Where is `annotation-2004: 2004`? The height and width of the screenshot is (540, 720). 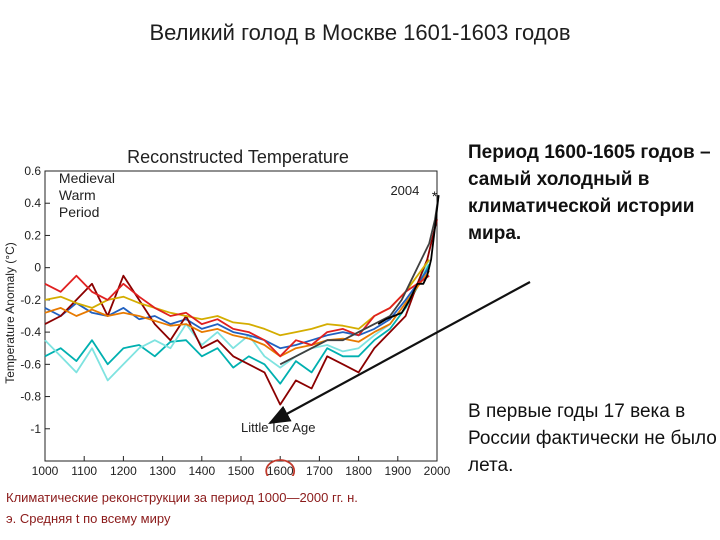 annotation-2004: 2004 is located at coordinates (404, 190).